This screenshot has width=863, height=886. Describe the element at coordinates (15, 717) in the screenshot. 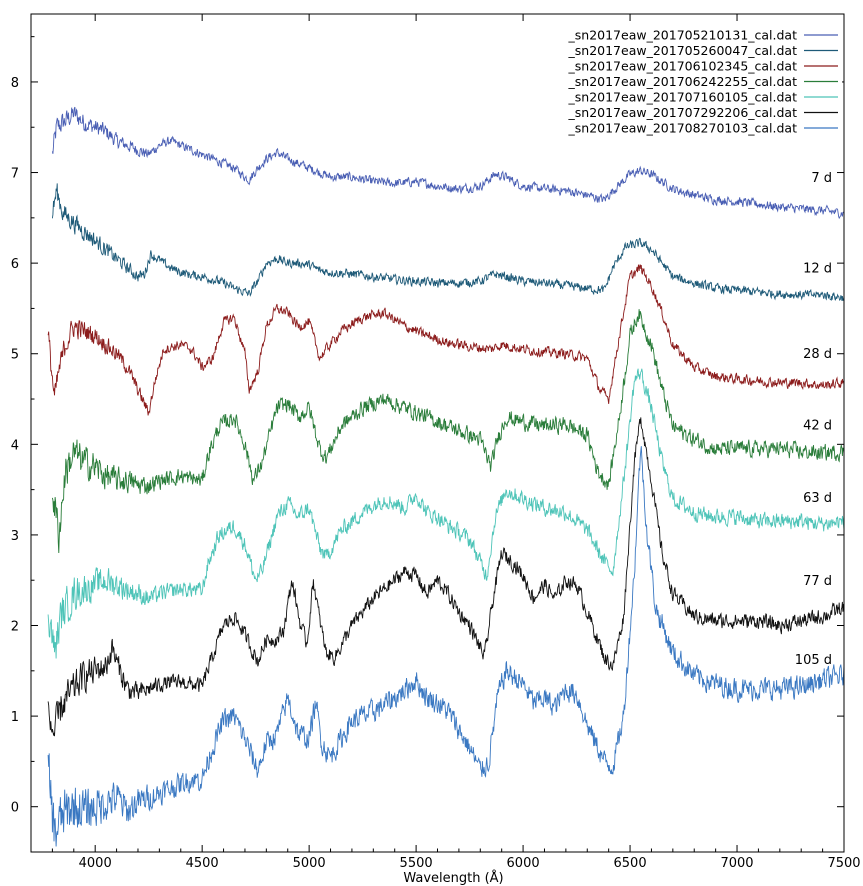

I see `y-tick-label: 1` at that location.